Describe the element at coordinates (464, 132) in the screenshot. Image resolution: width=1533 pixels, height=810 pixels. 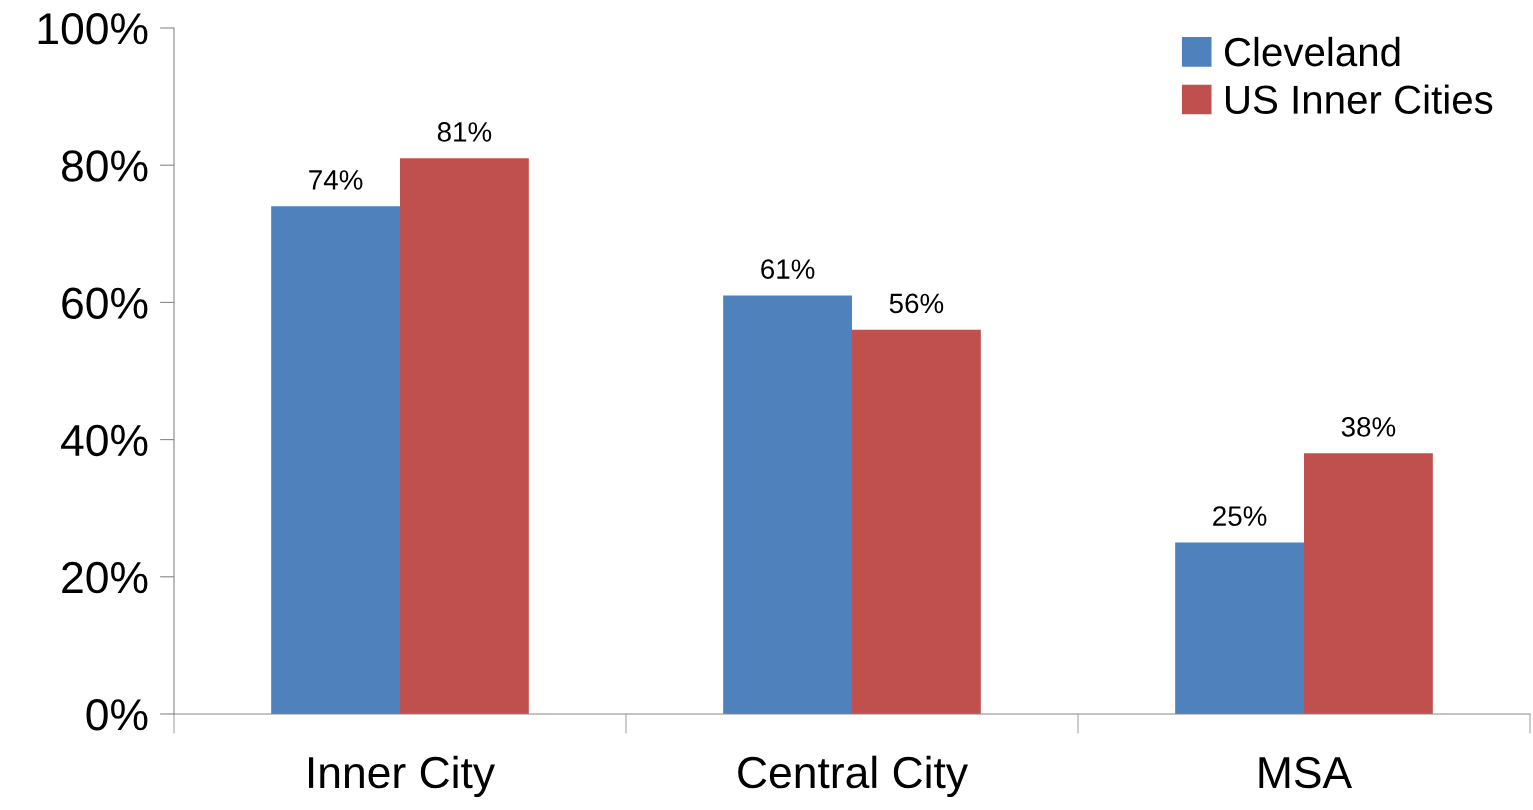
I see `data-label: 81%` at that location.